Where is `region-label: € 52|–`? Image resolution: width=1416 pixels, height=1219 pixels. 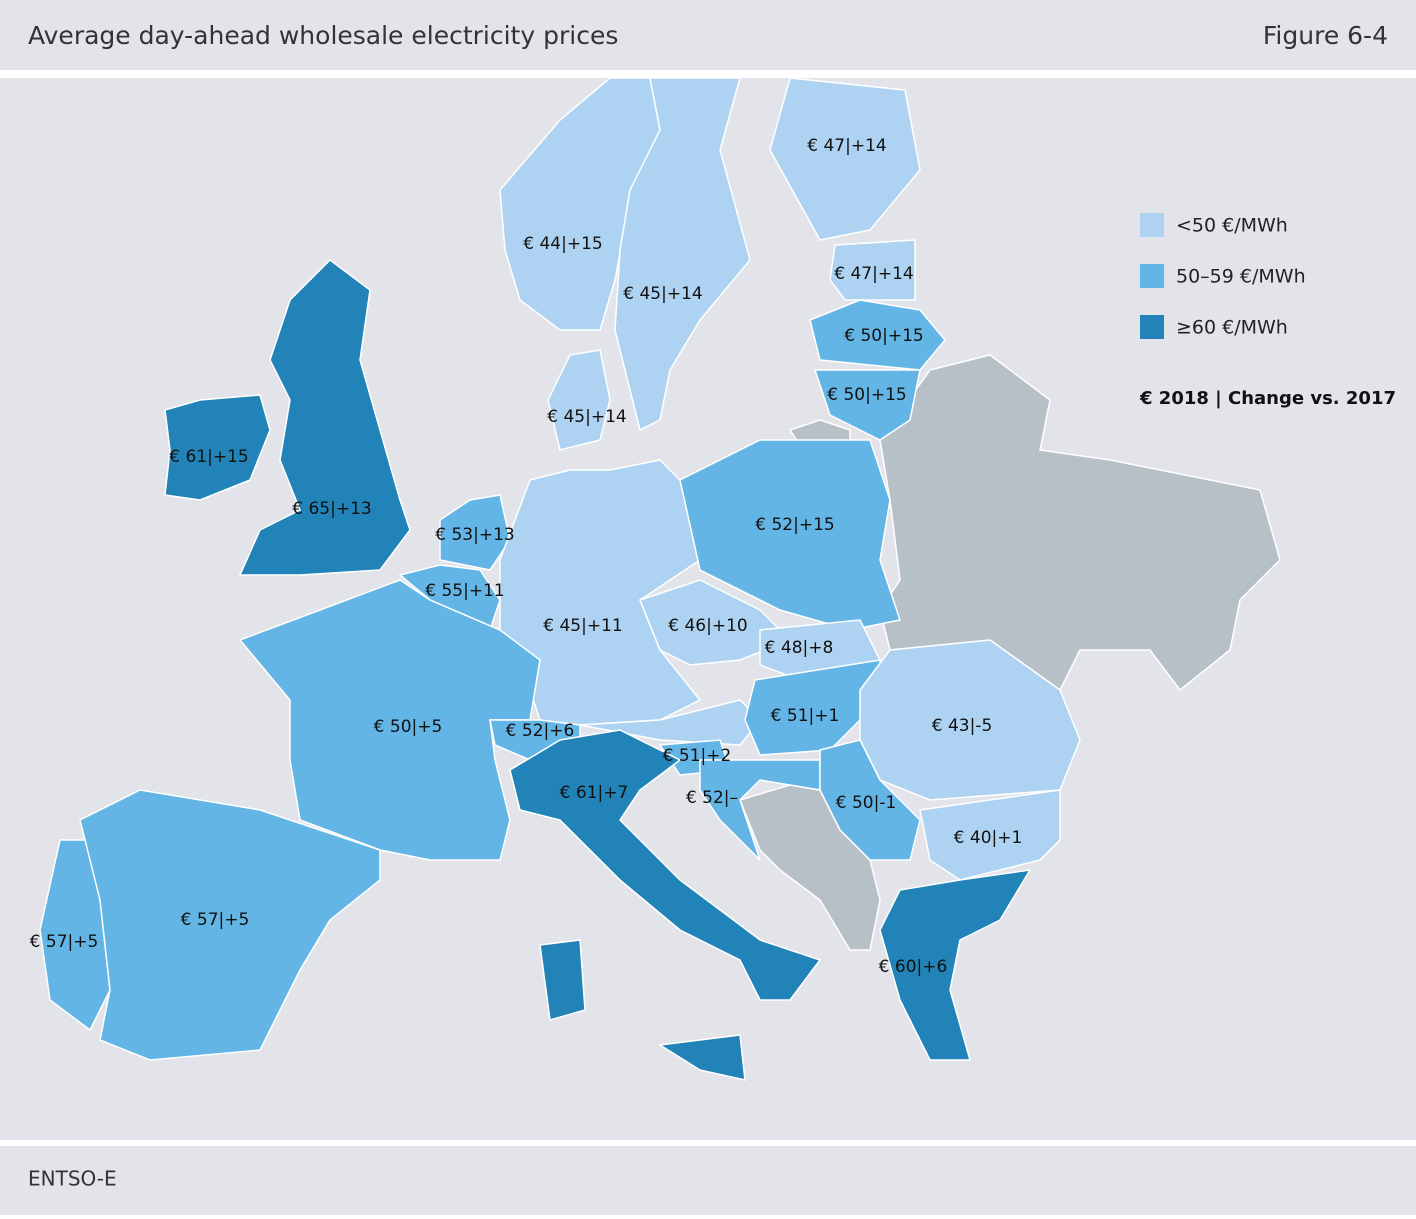 region-label: € 52|– is located at coordinates (712, 798).